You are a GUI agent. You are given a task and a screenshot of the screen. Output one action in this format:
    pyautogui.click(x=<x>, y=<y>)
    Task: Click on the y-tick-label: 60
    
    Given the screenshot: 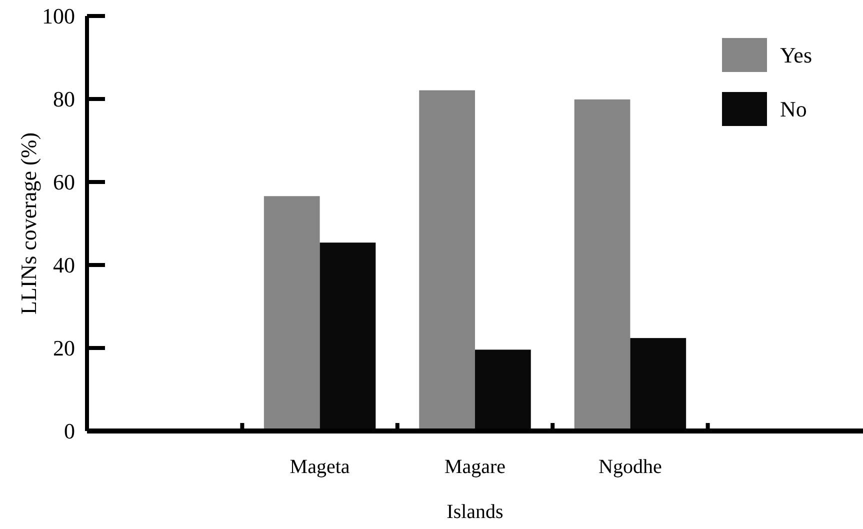 What is the action you would take?
    pyautogui.click(x=64, y=182)
    